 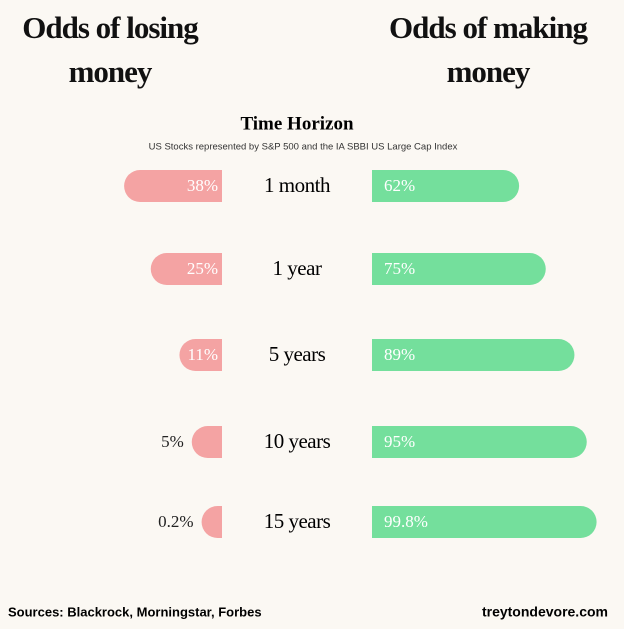 I want to click on left-header: Odds of losing money, so click(x=110, y=49).